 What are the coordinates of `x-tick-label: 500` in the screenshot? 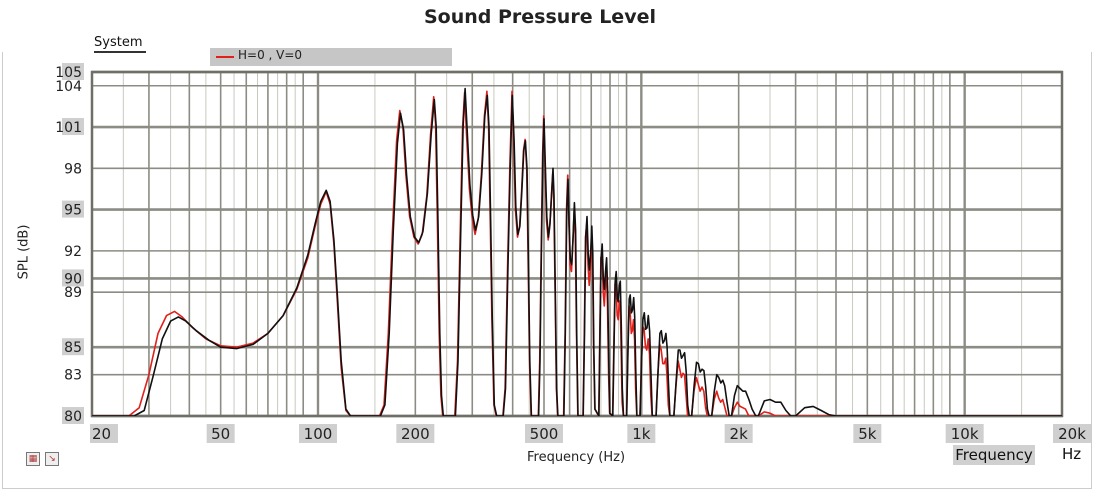 It's located at (544, 434).